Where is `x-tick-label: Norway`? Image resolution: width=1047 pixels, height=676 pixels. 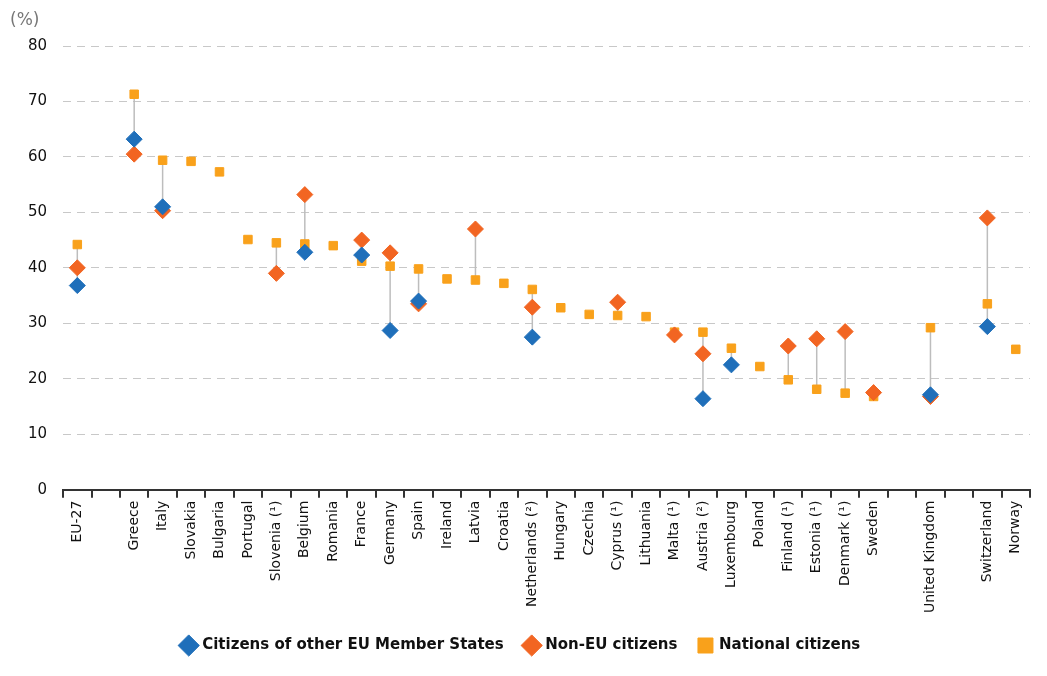
x-tick-label: Norway is located at coordinates (1014, 527).